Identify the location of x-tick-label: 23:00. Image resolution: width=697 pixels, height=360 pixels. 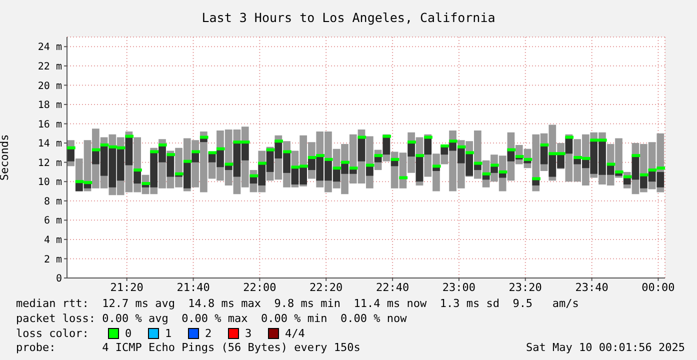
(459, 287).